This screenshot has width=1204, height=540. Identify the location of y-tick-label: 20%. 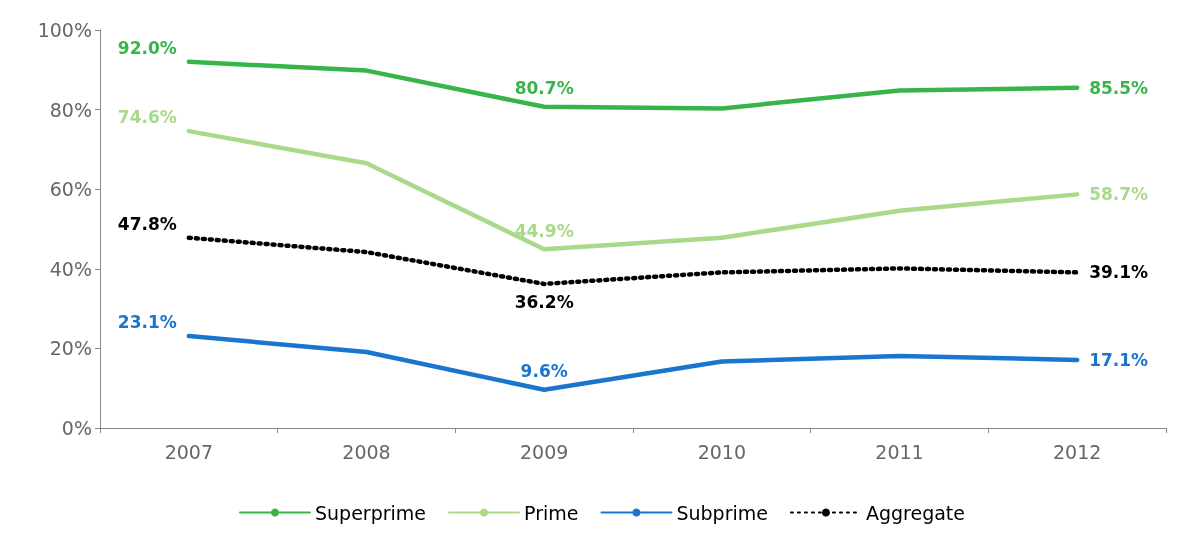
(70, 348).